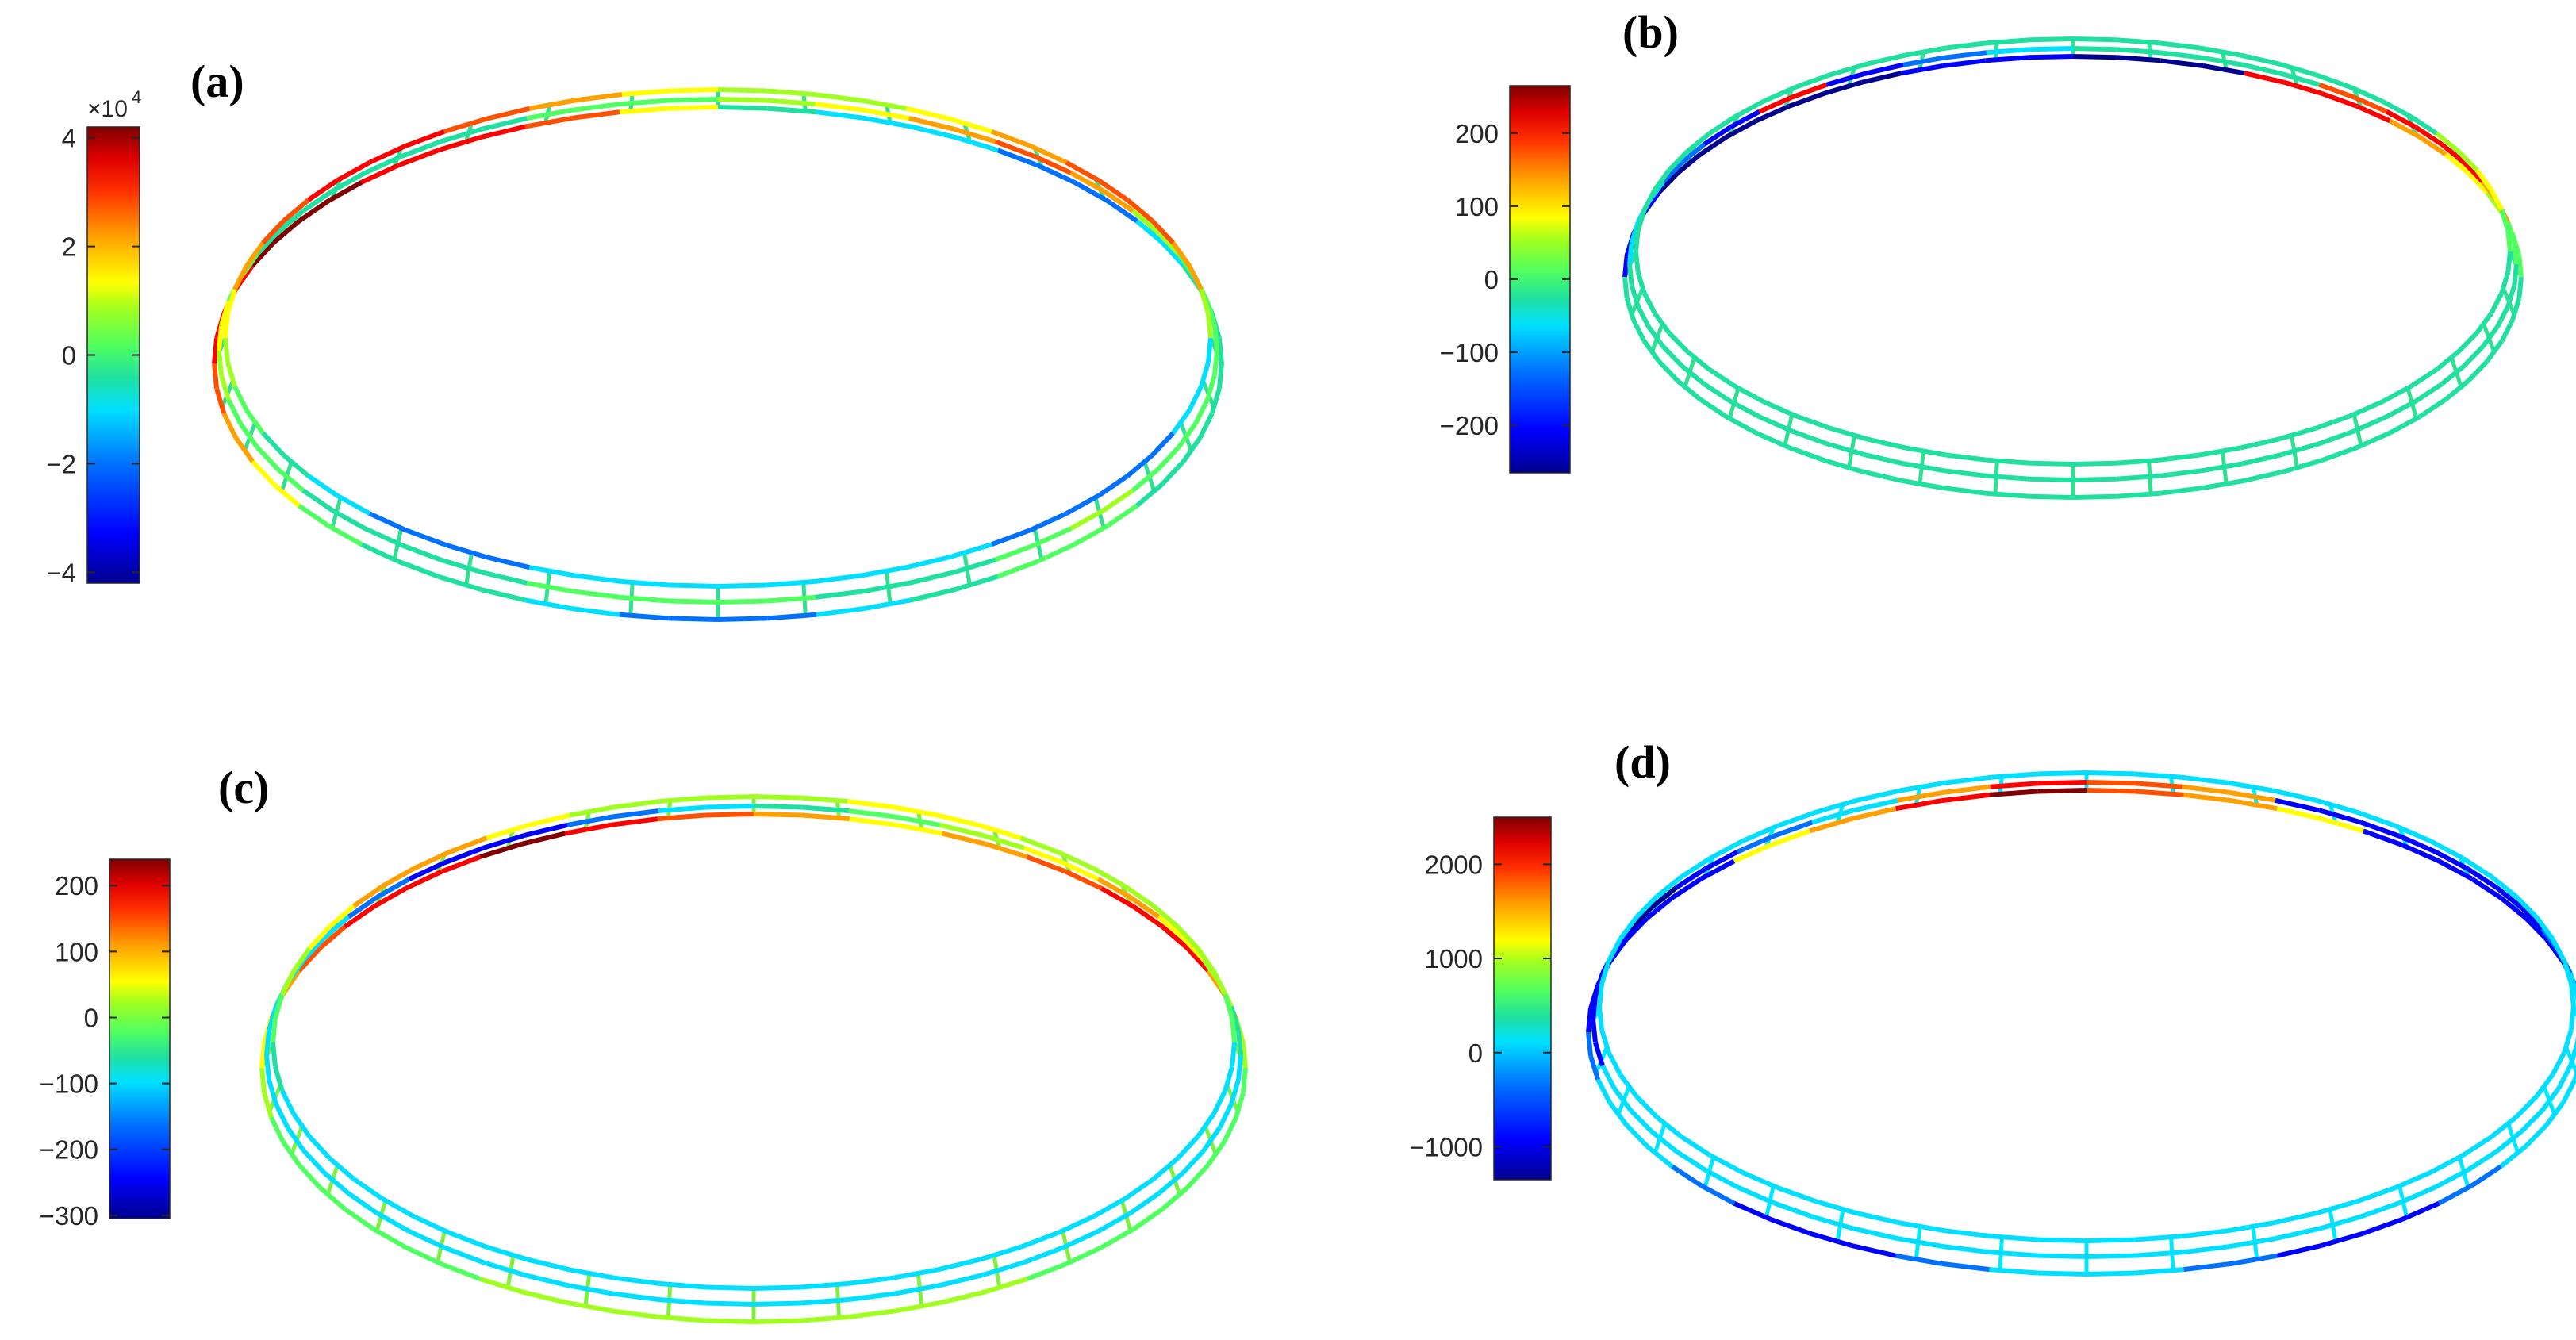  What do you see at coordinates (69, 247) in the screenshot?
I see `colorbar-tick-label: 2` at bounding box center [69, 247].